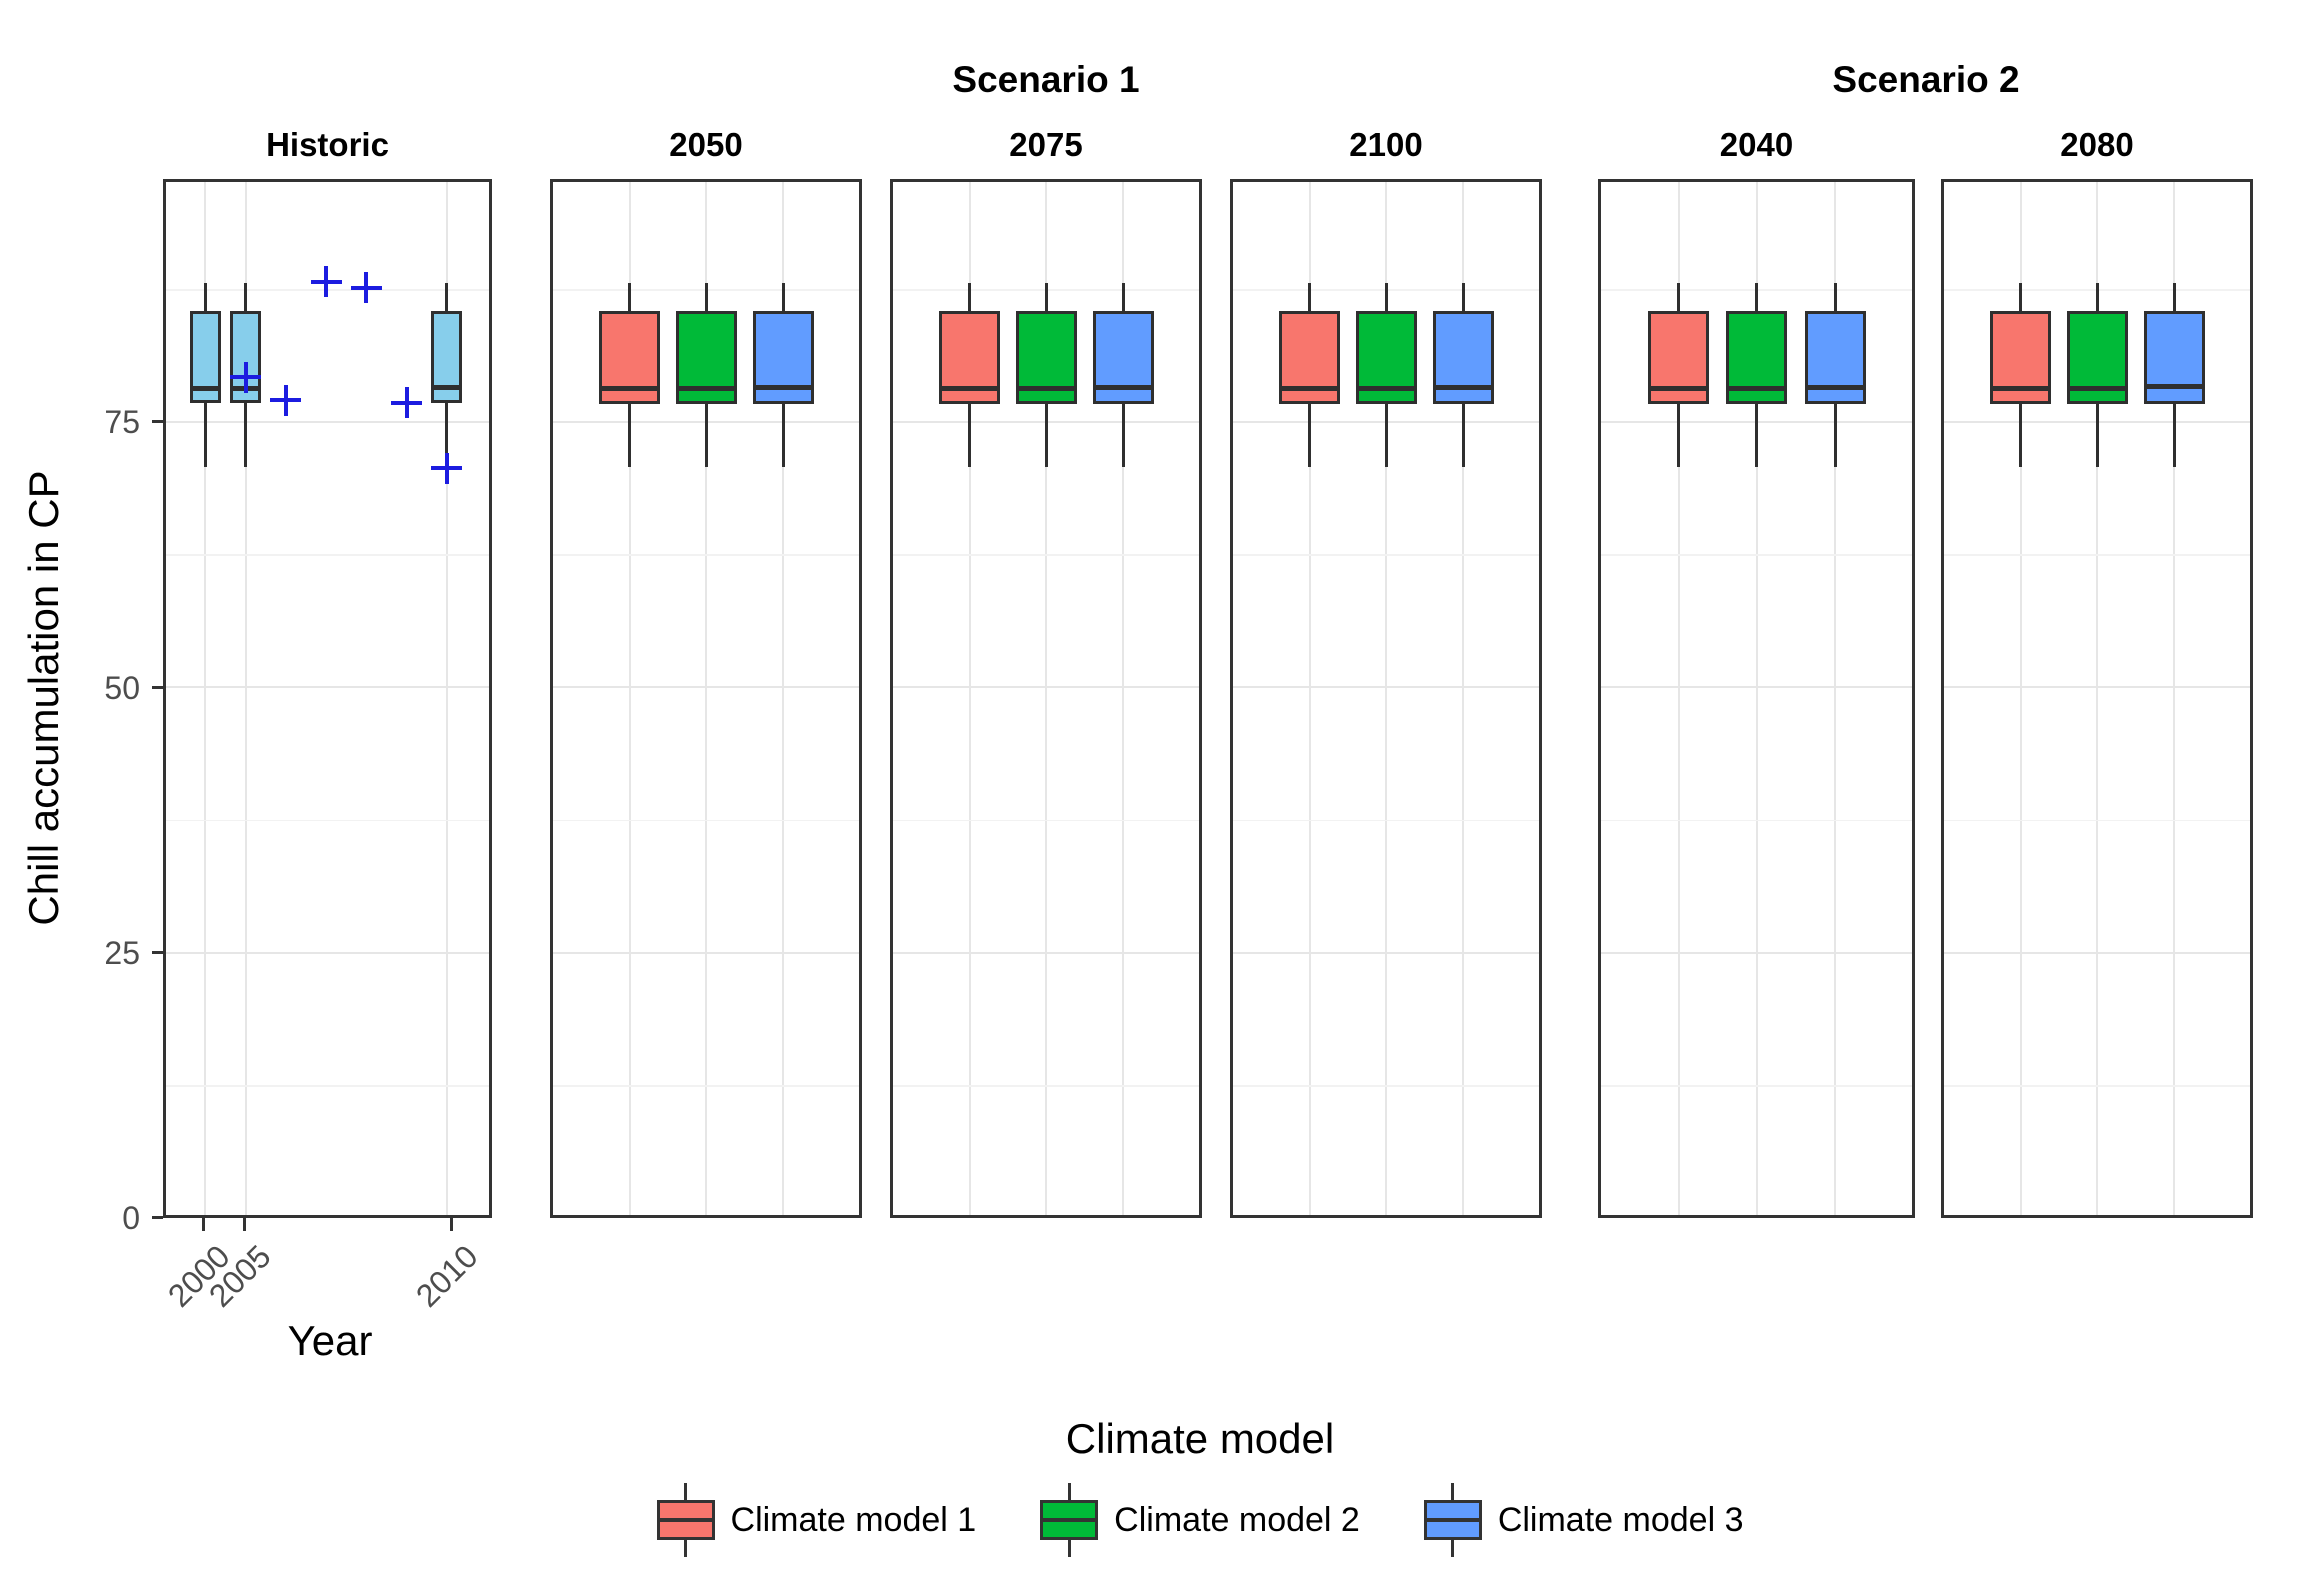 This screenshot has width=2303, height=1596. Describe the element at coordinates (1620, 1519) in the screenshot. I see `legend-label: Climate model 3` at that location.